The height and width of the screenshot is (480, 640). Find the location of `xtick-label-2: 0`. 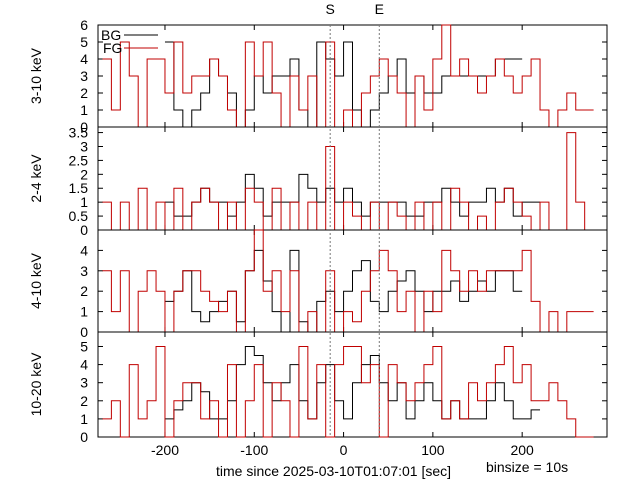

xtick-label-2: 0 is located at coordinates (344, 450).